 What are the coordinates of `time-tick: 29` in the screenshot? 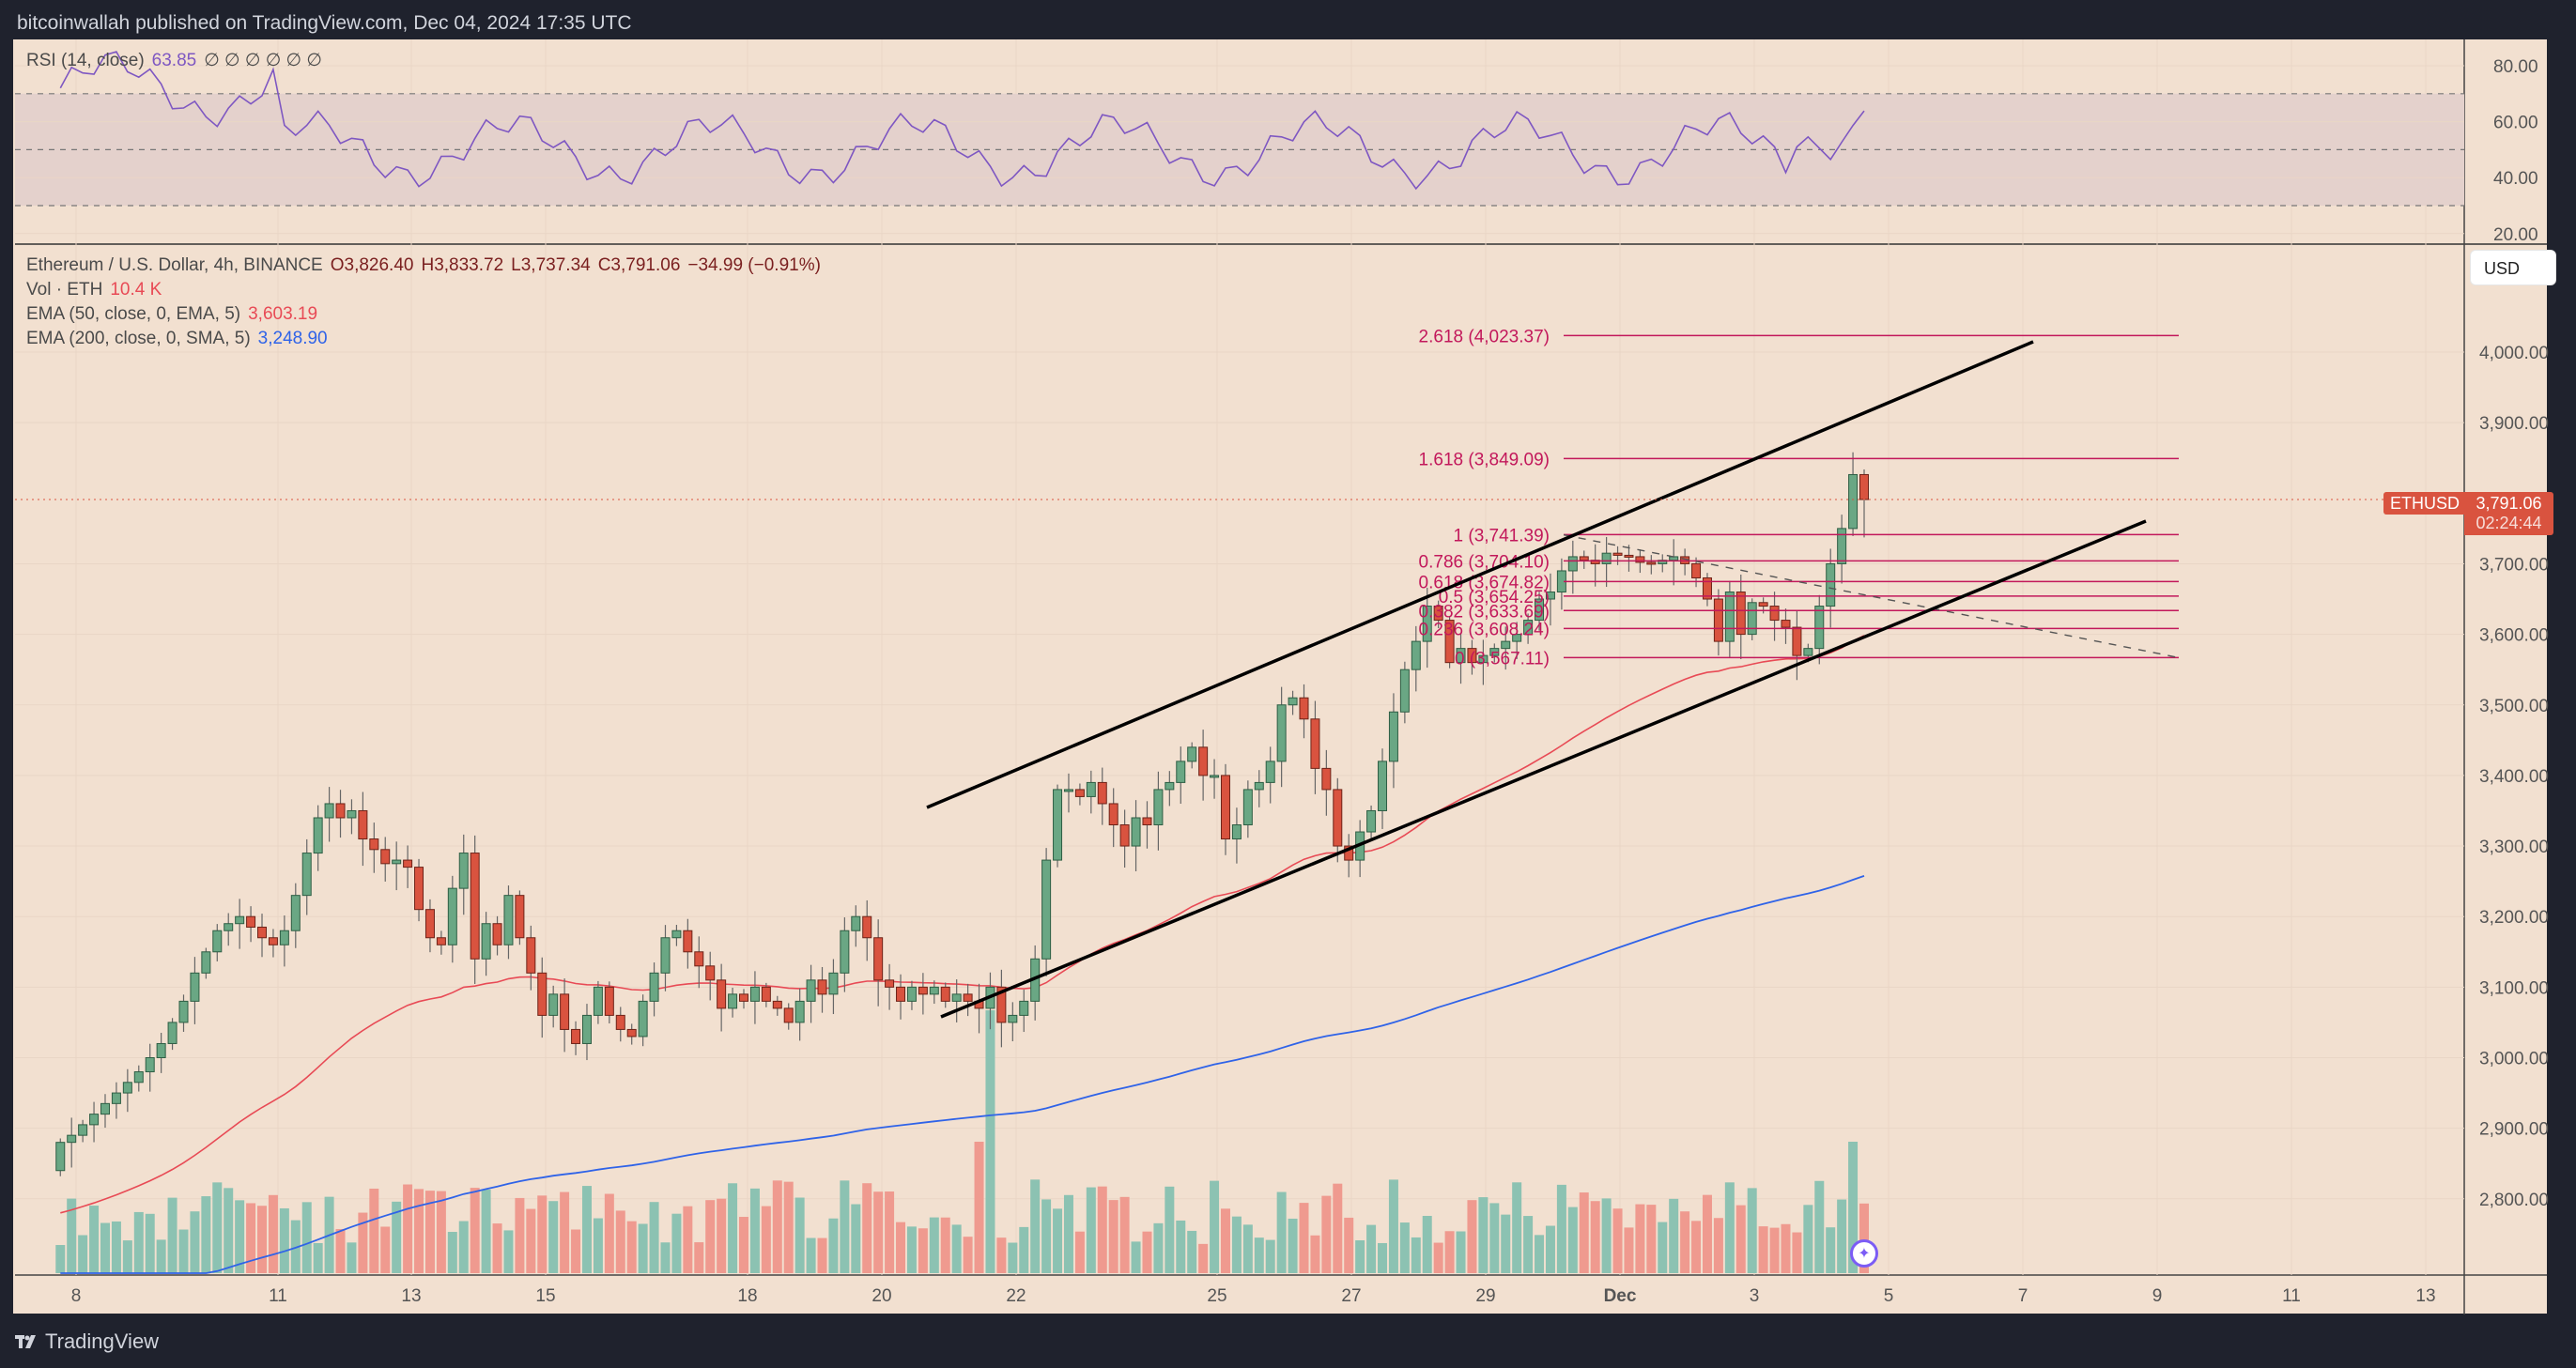 It's located at (1485, 1296).